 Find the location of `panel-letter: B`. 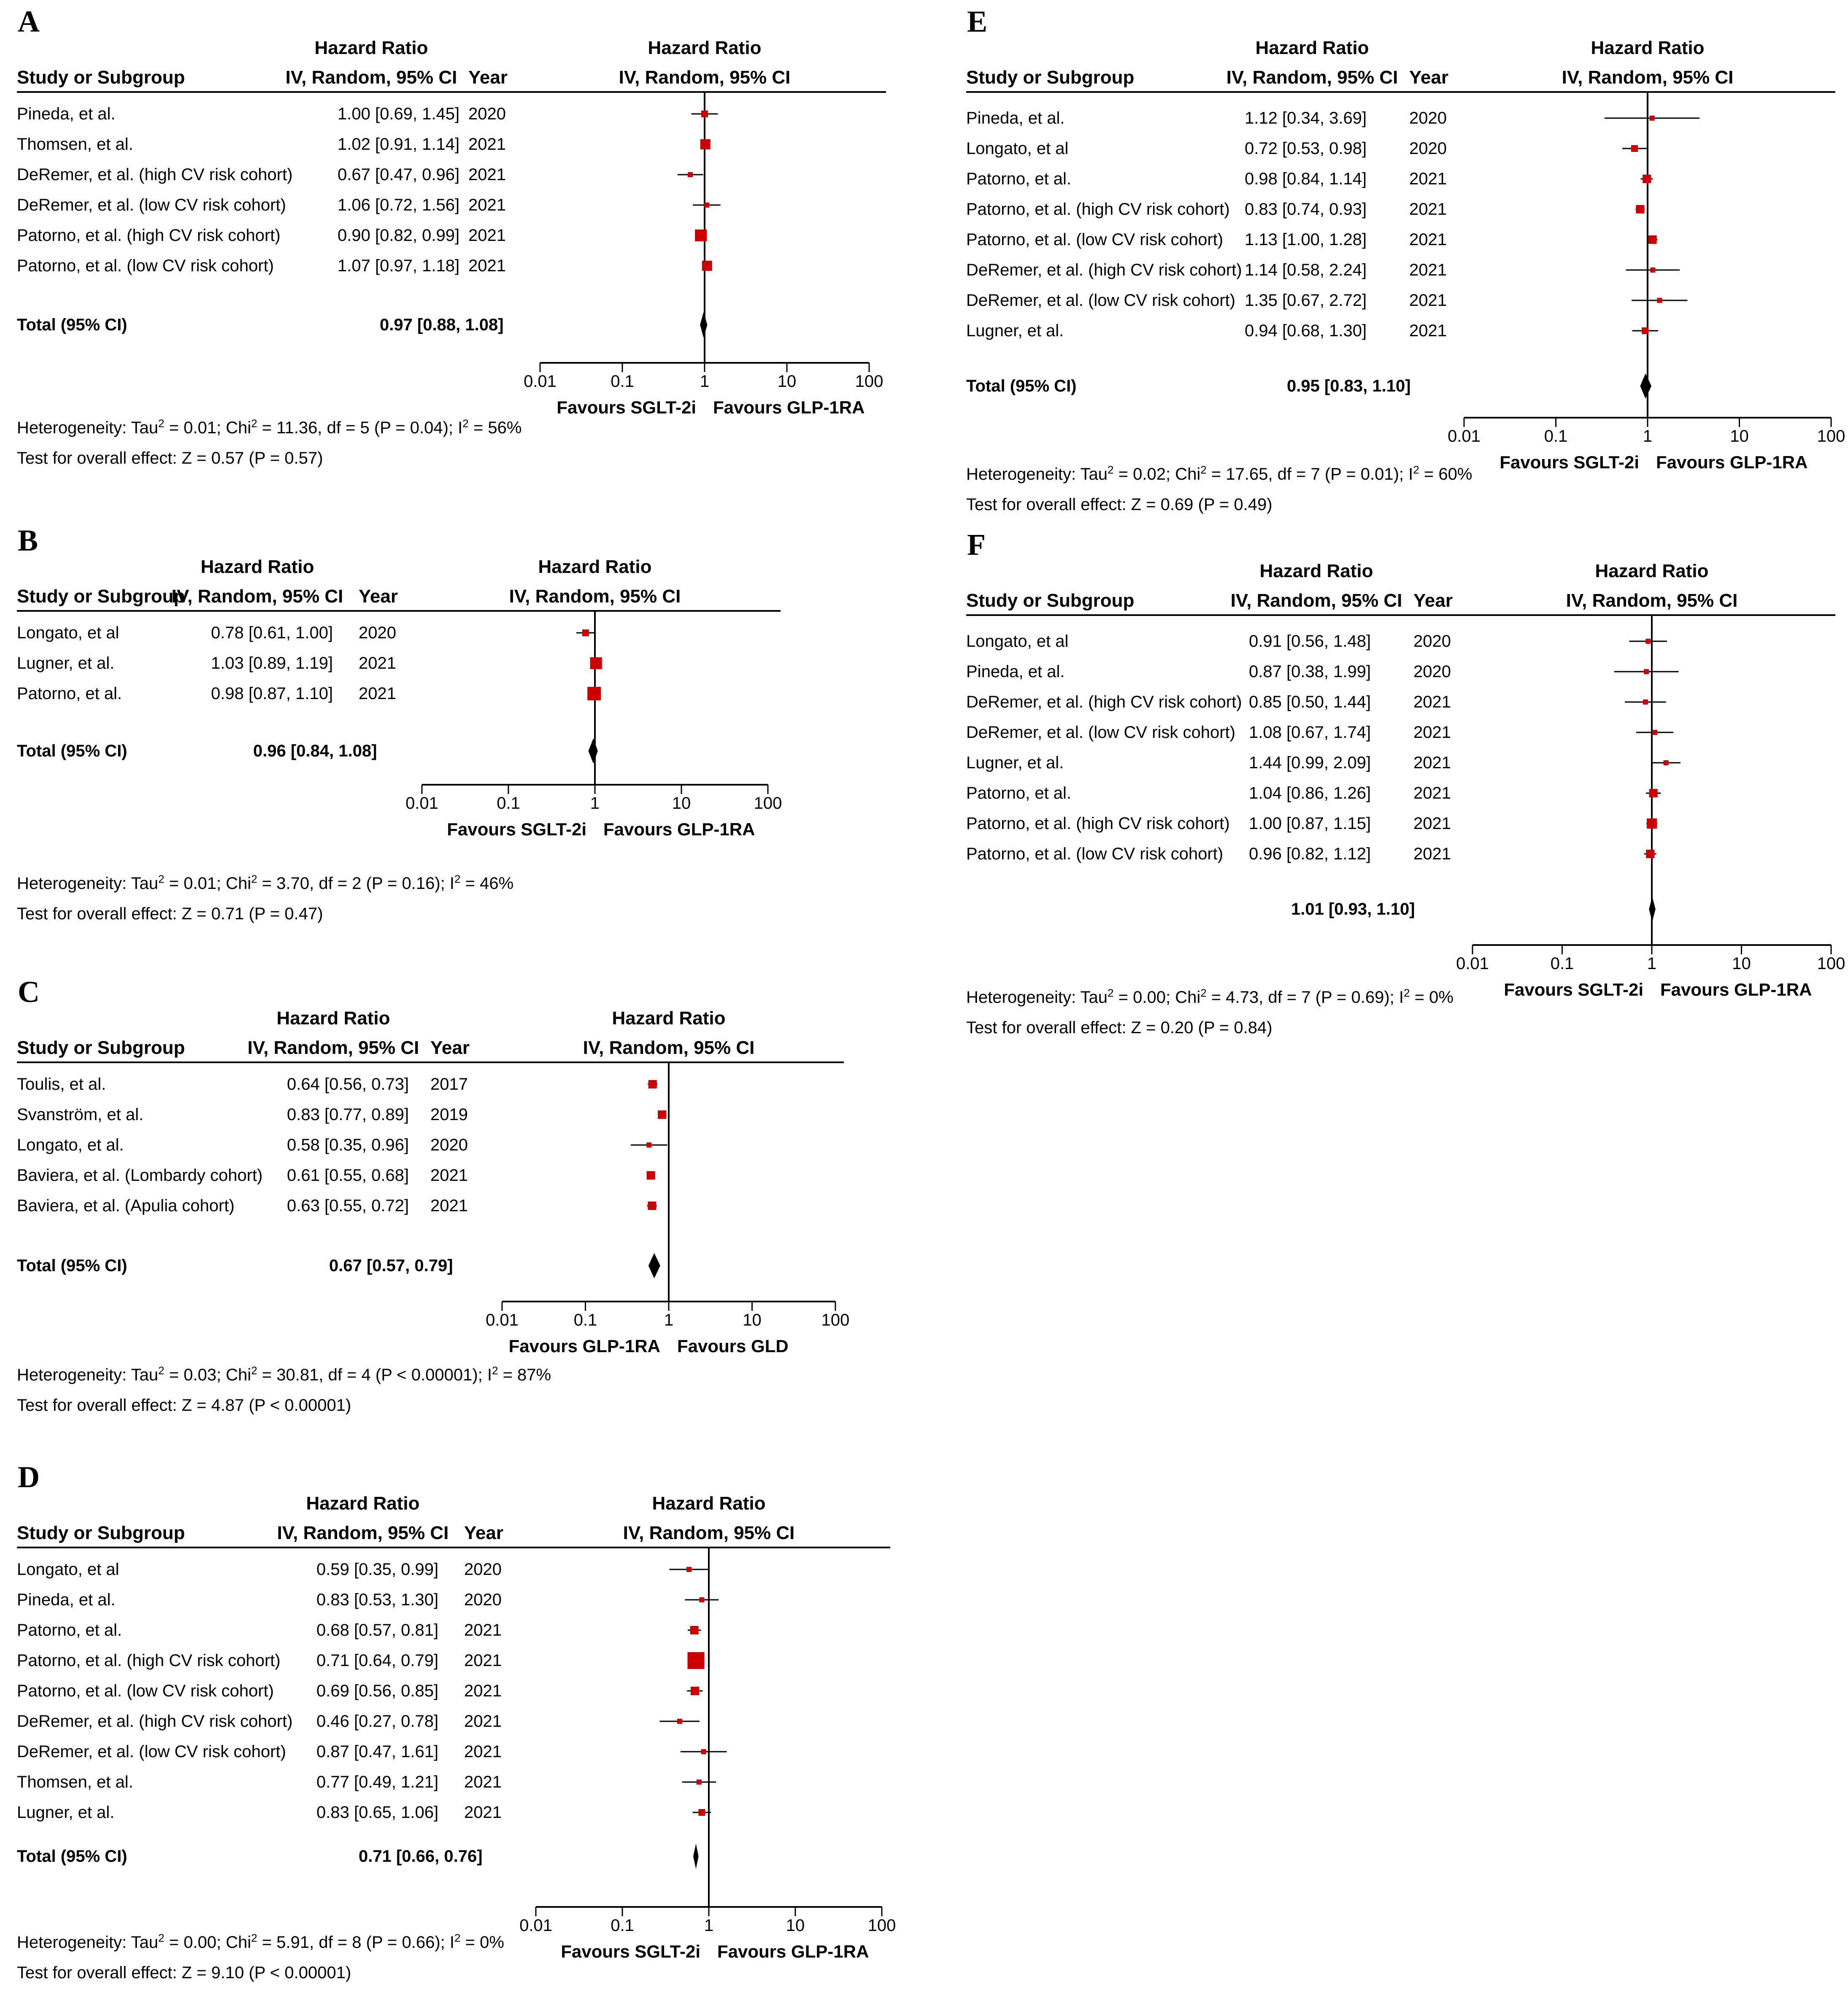

panel-letter: B is located at coordinates (28, 540).